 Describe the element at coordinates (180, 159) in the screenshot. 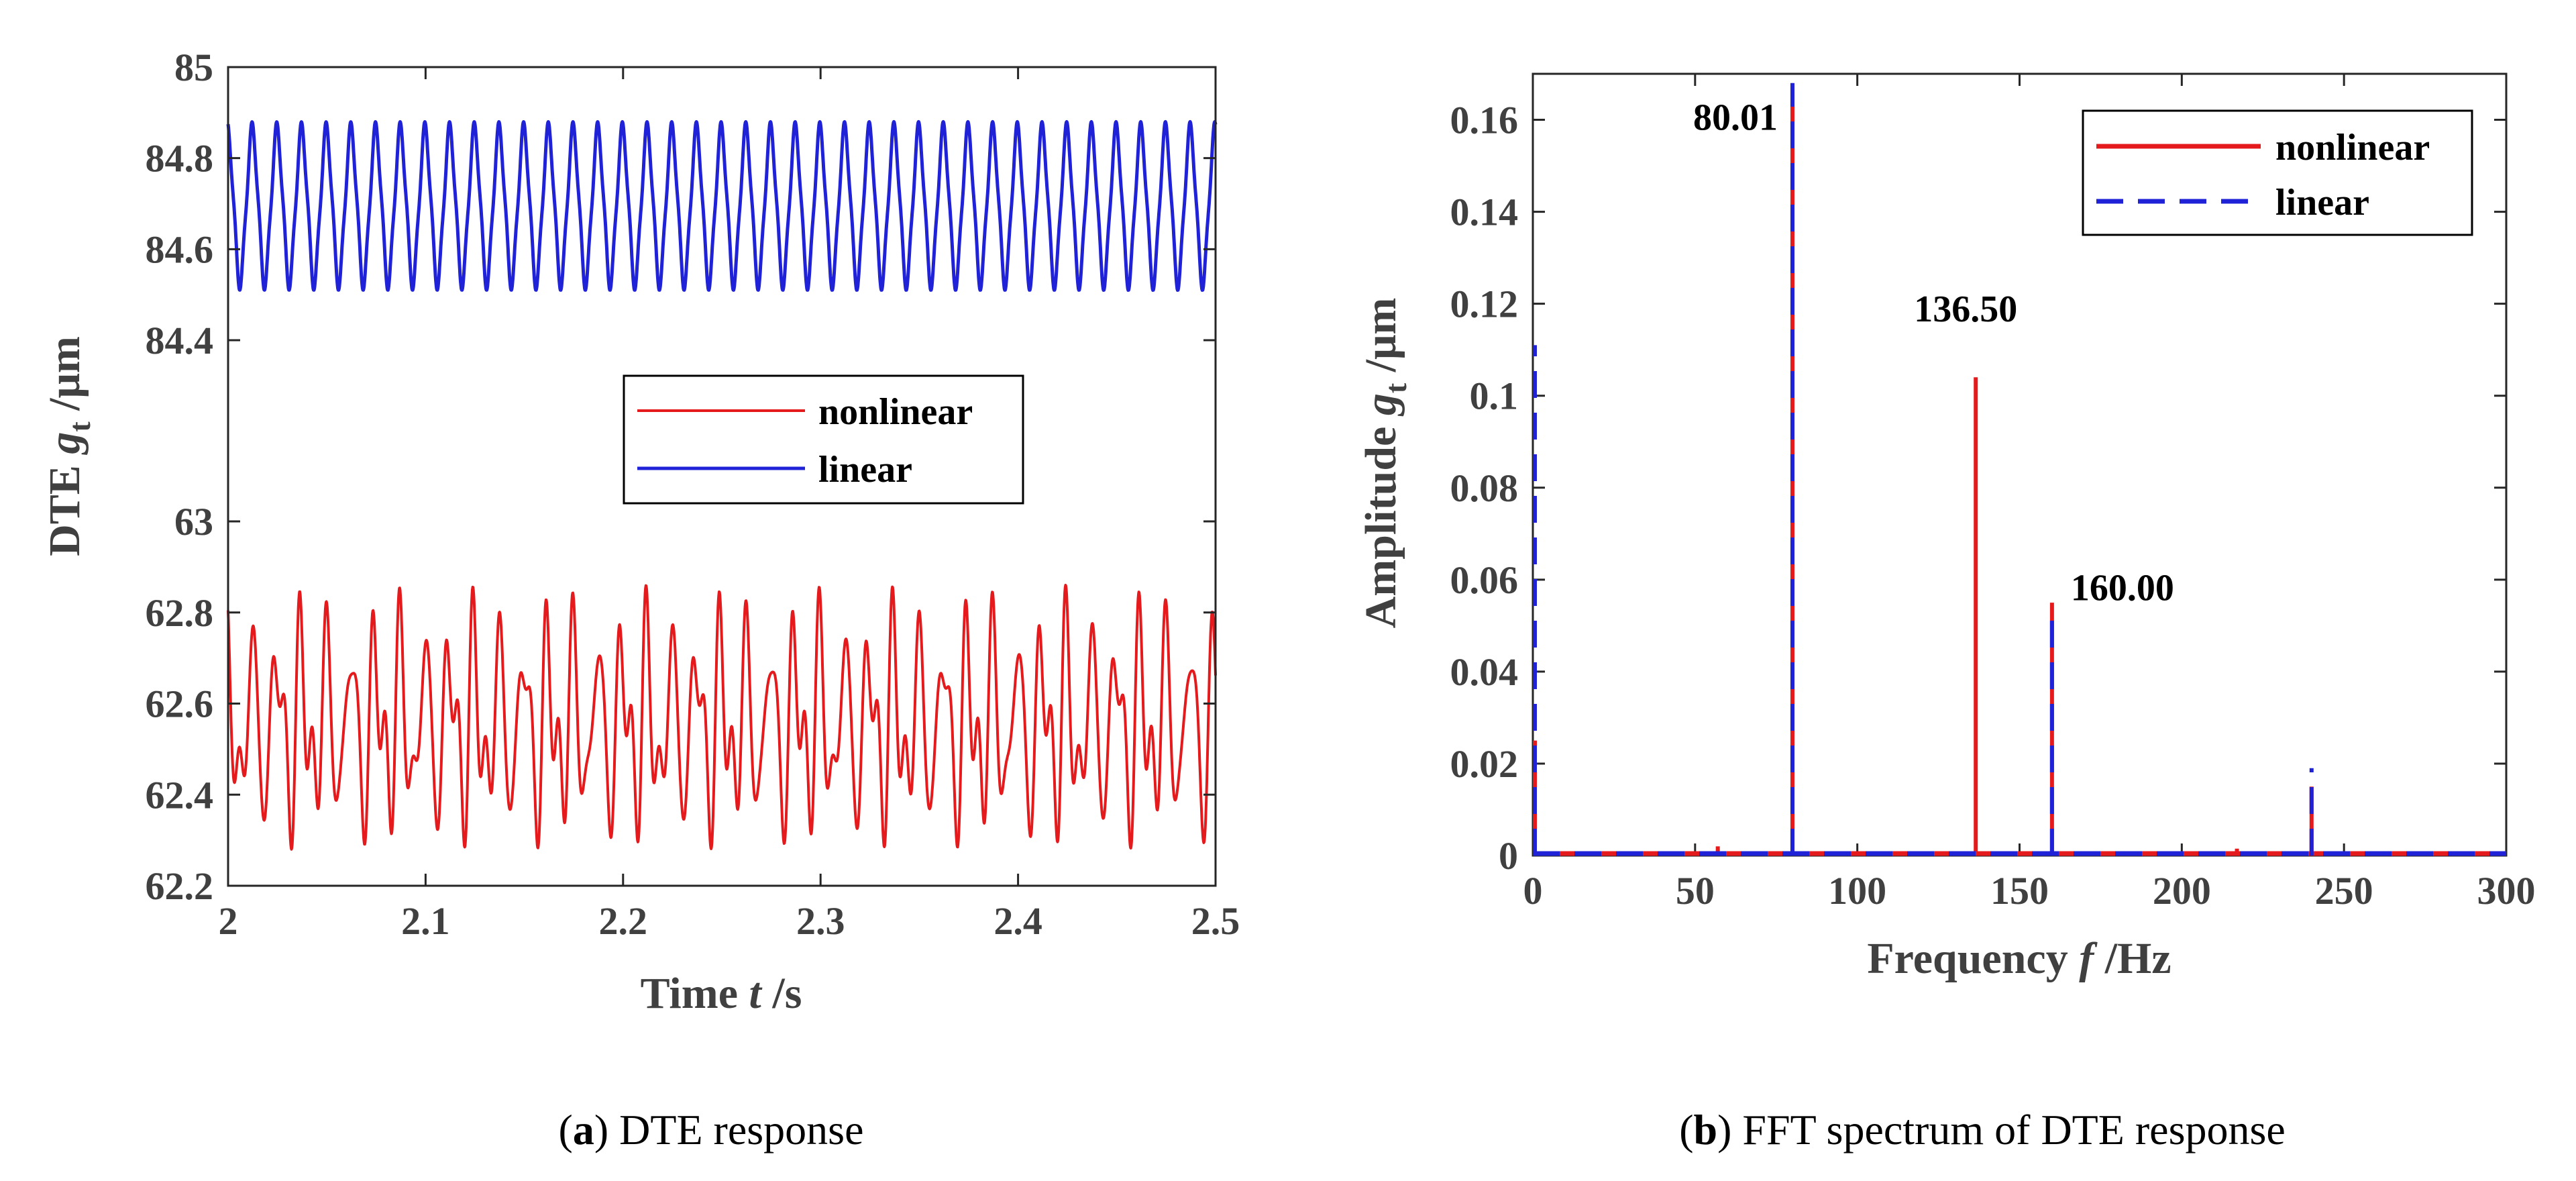

I see `panel-a-y-tick-label: 84.8` at that location.